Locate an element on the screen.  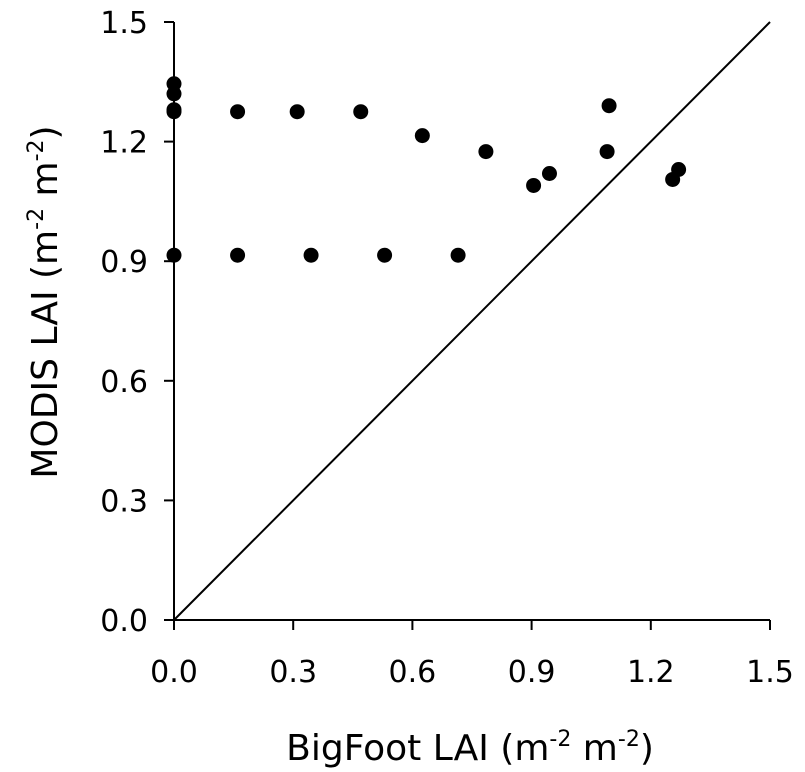
y-tick-label: 0.6 is located at coordinates (124, 382).